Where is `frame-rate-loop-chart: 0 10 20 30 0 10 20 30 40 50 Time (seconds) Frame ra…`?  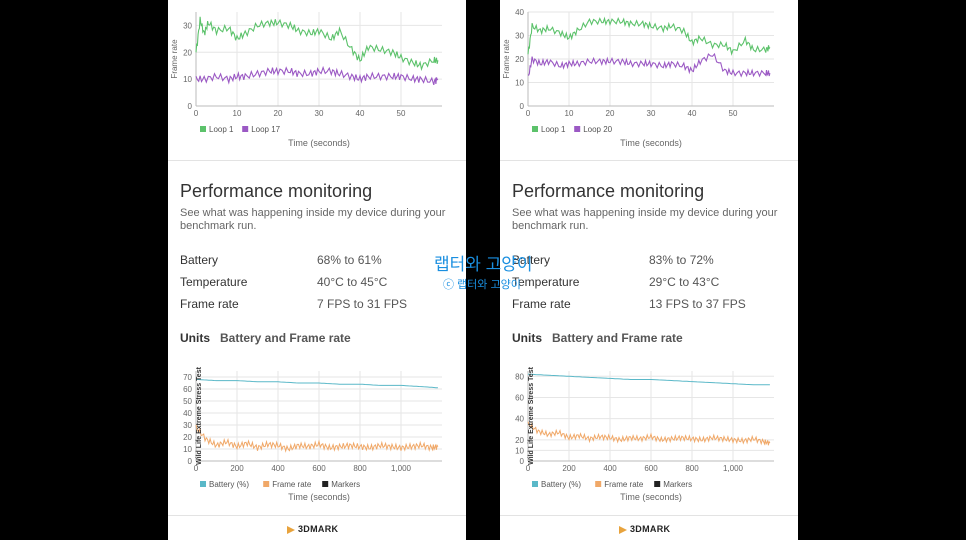 frame-rate-loop-chart: 0 10 20 30 0 10 20 30 40 50 Time (seconds) Frame ra… is located at coordinates (306, 80).